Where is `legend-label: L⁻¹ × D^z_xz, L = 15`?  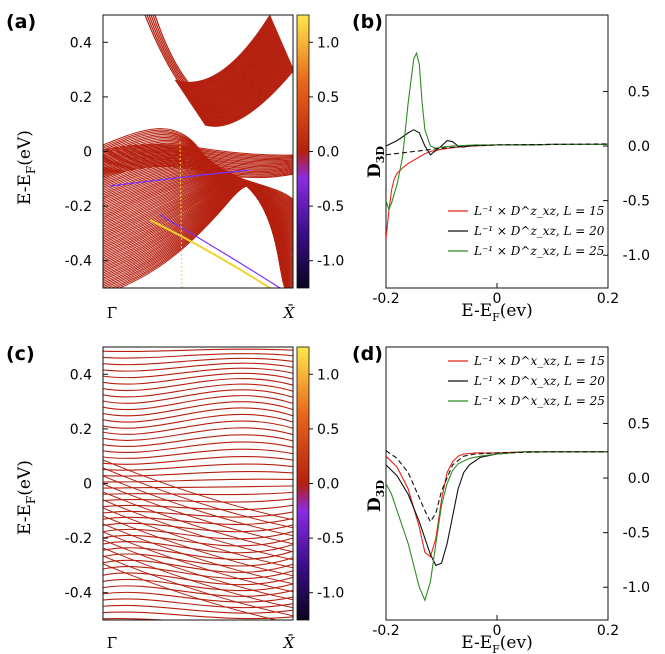
legend-label: L⁻¹ × D^z_xz, L = 15 is located at coordinates (538, 211).